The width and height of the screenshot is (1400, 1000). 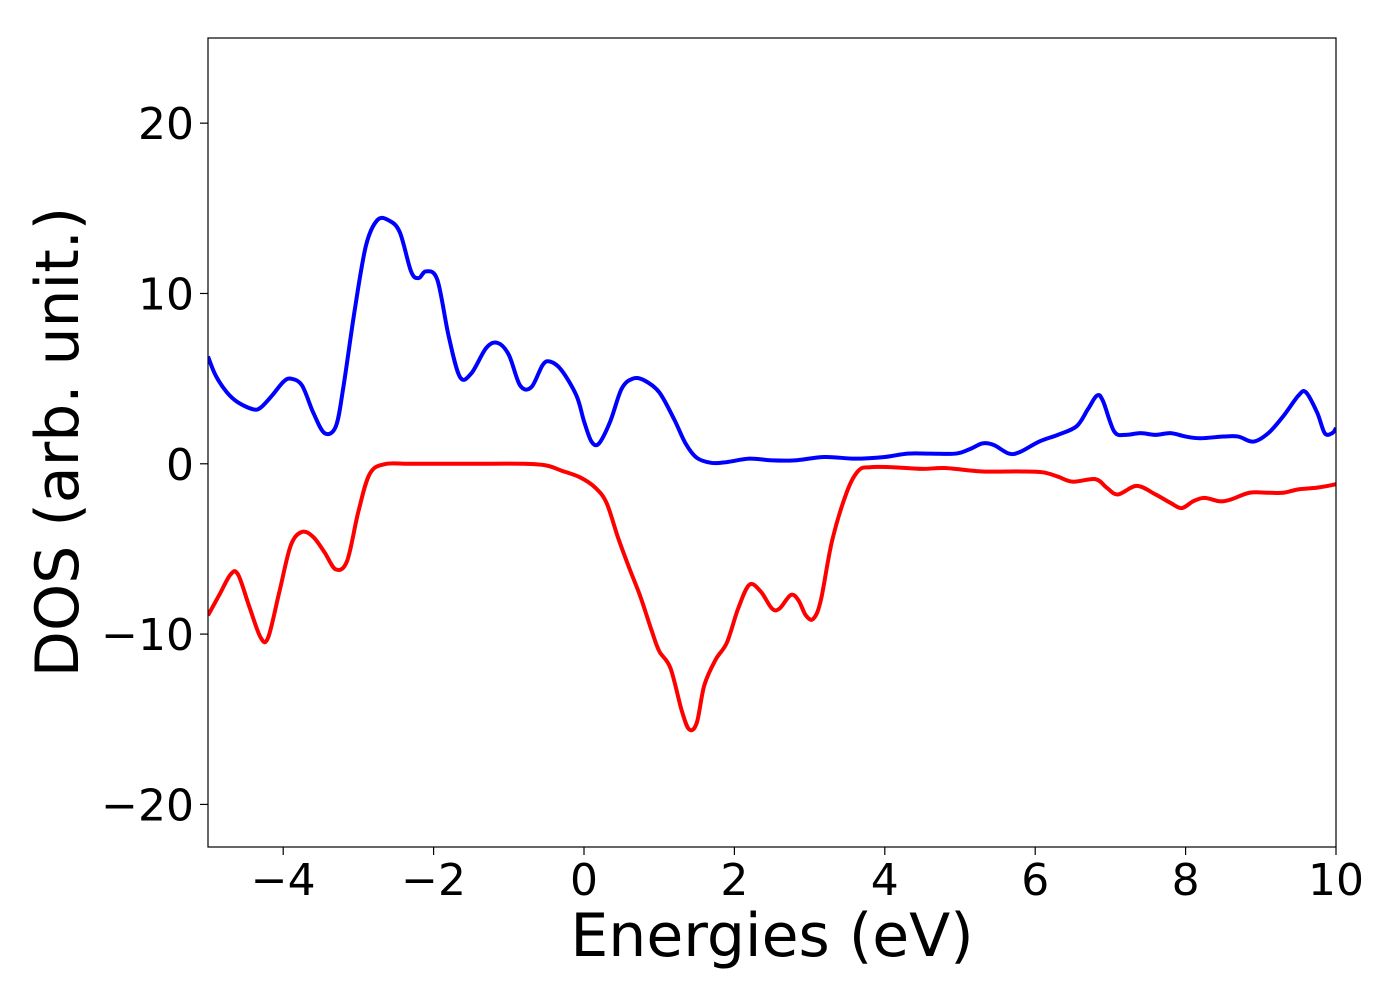 What do you see at coordinates (166, 294) in the screenshot?
I see `y-tick-label: 10` at bounding box center [166, 294].